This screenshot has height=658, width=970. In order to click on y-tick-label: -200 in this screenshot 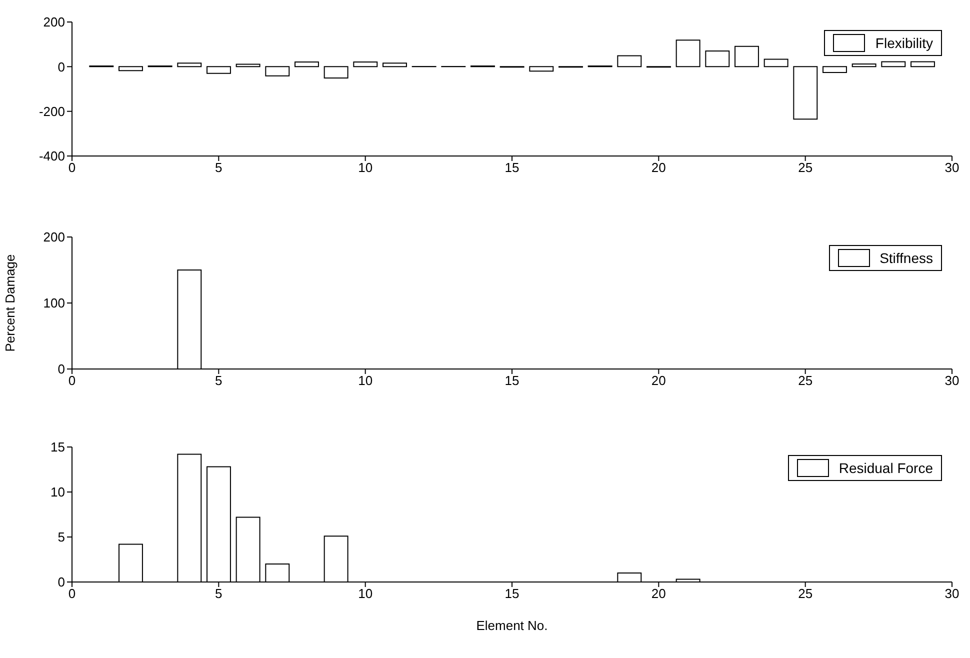, I will do `click(51, 111)`.